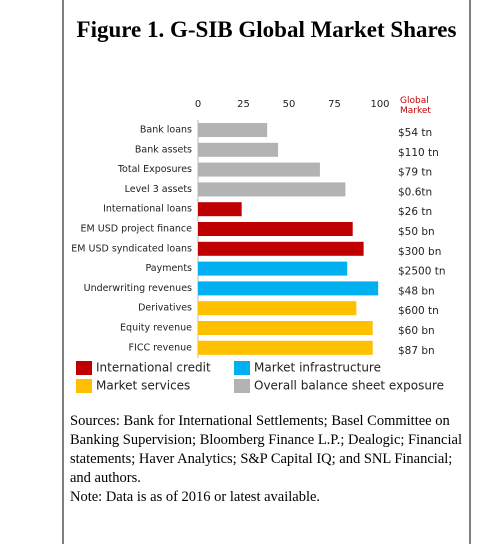  I want to click on legend-label: Overall balance sheet exposure, so click(349, 386).